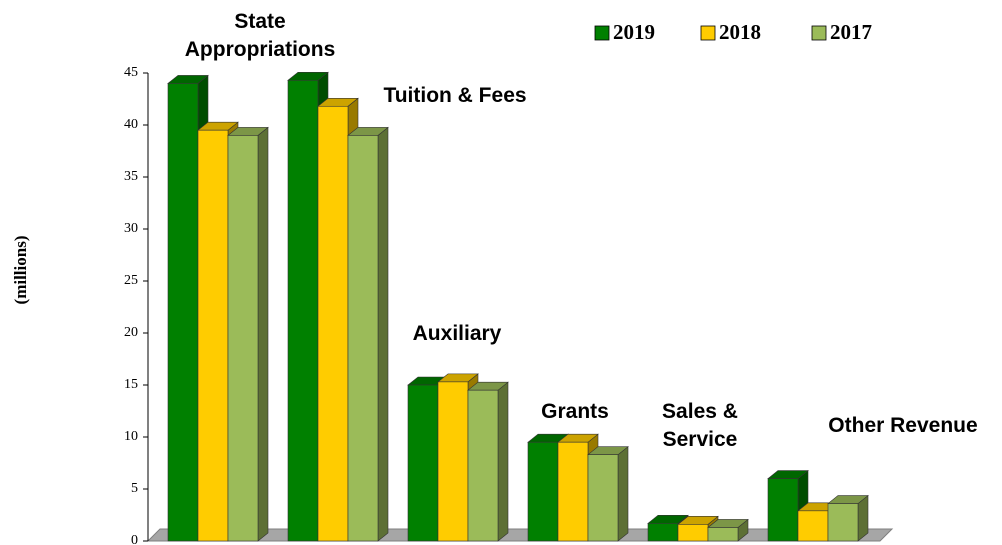 This screenshot has width=1002, height=545. What do you see at coordinates (131, 436) in the screenshot?
I see `y-tick-label: 10` at bounding box center [131, 436].